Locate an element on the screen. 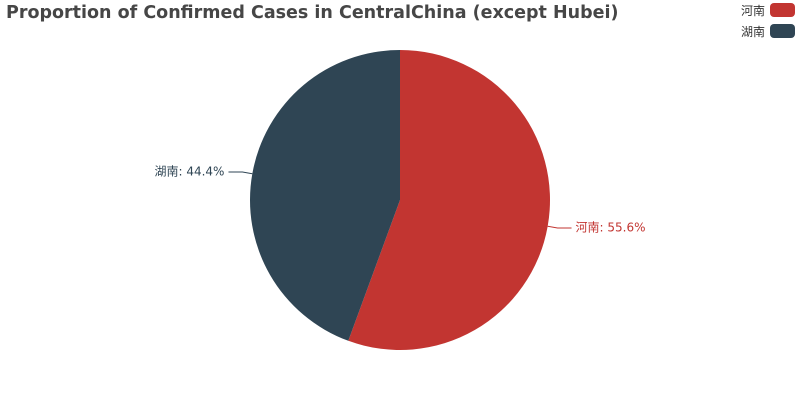 This screenshot has height=400, width=800. slice-label-1: 湖南: 44.4% is located at coordinates (189, 170).